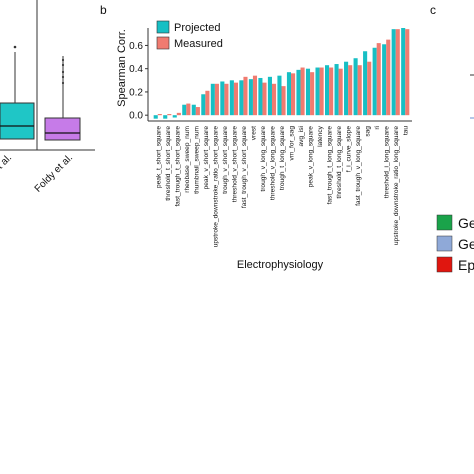 Image resolution: width=474 pixels, height=474 pixels. What do you see at coordinates (235, 99) in the screenshot?
I see `bar-measured-threshold_v_short_square` at bounding box center [235, 99].